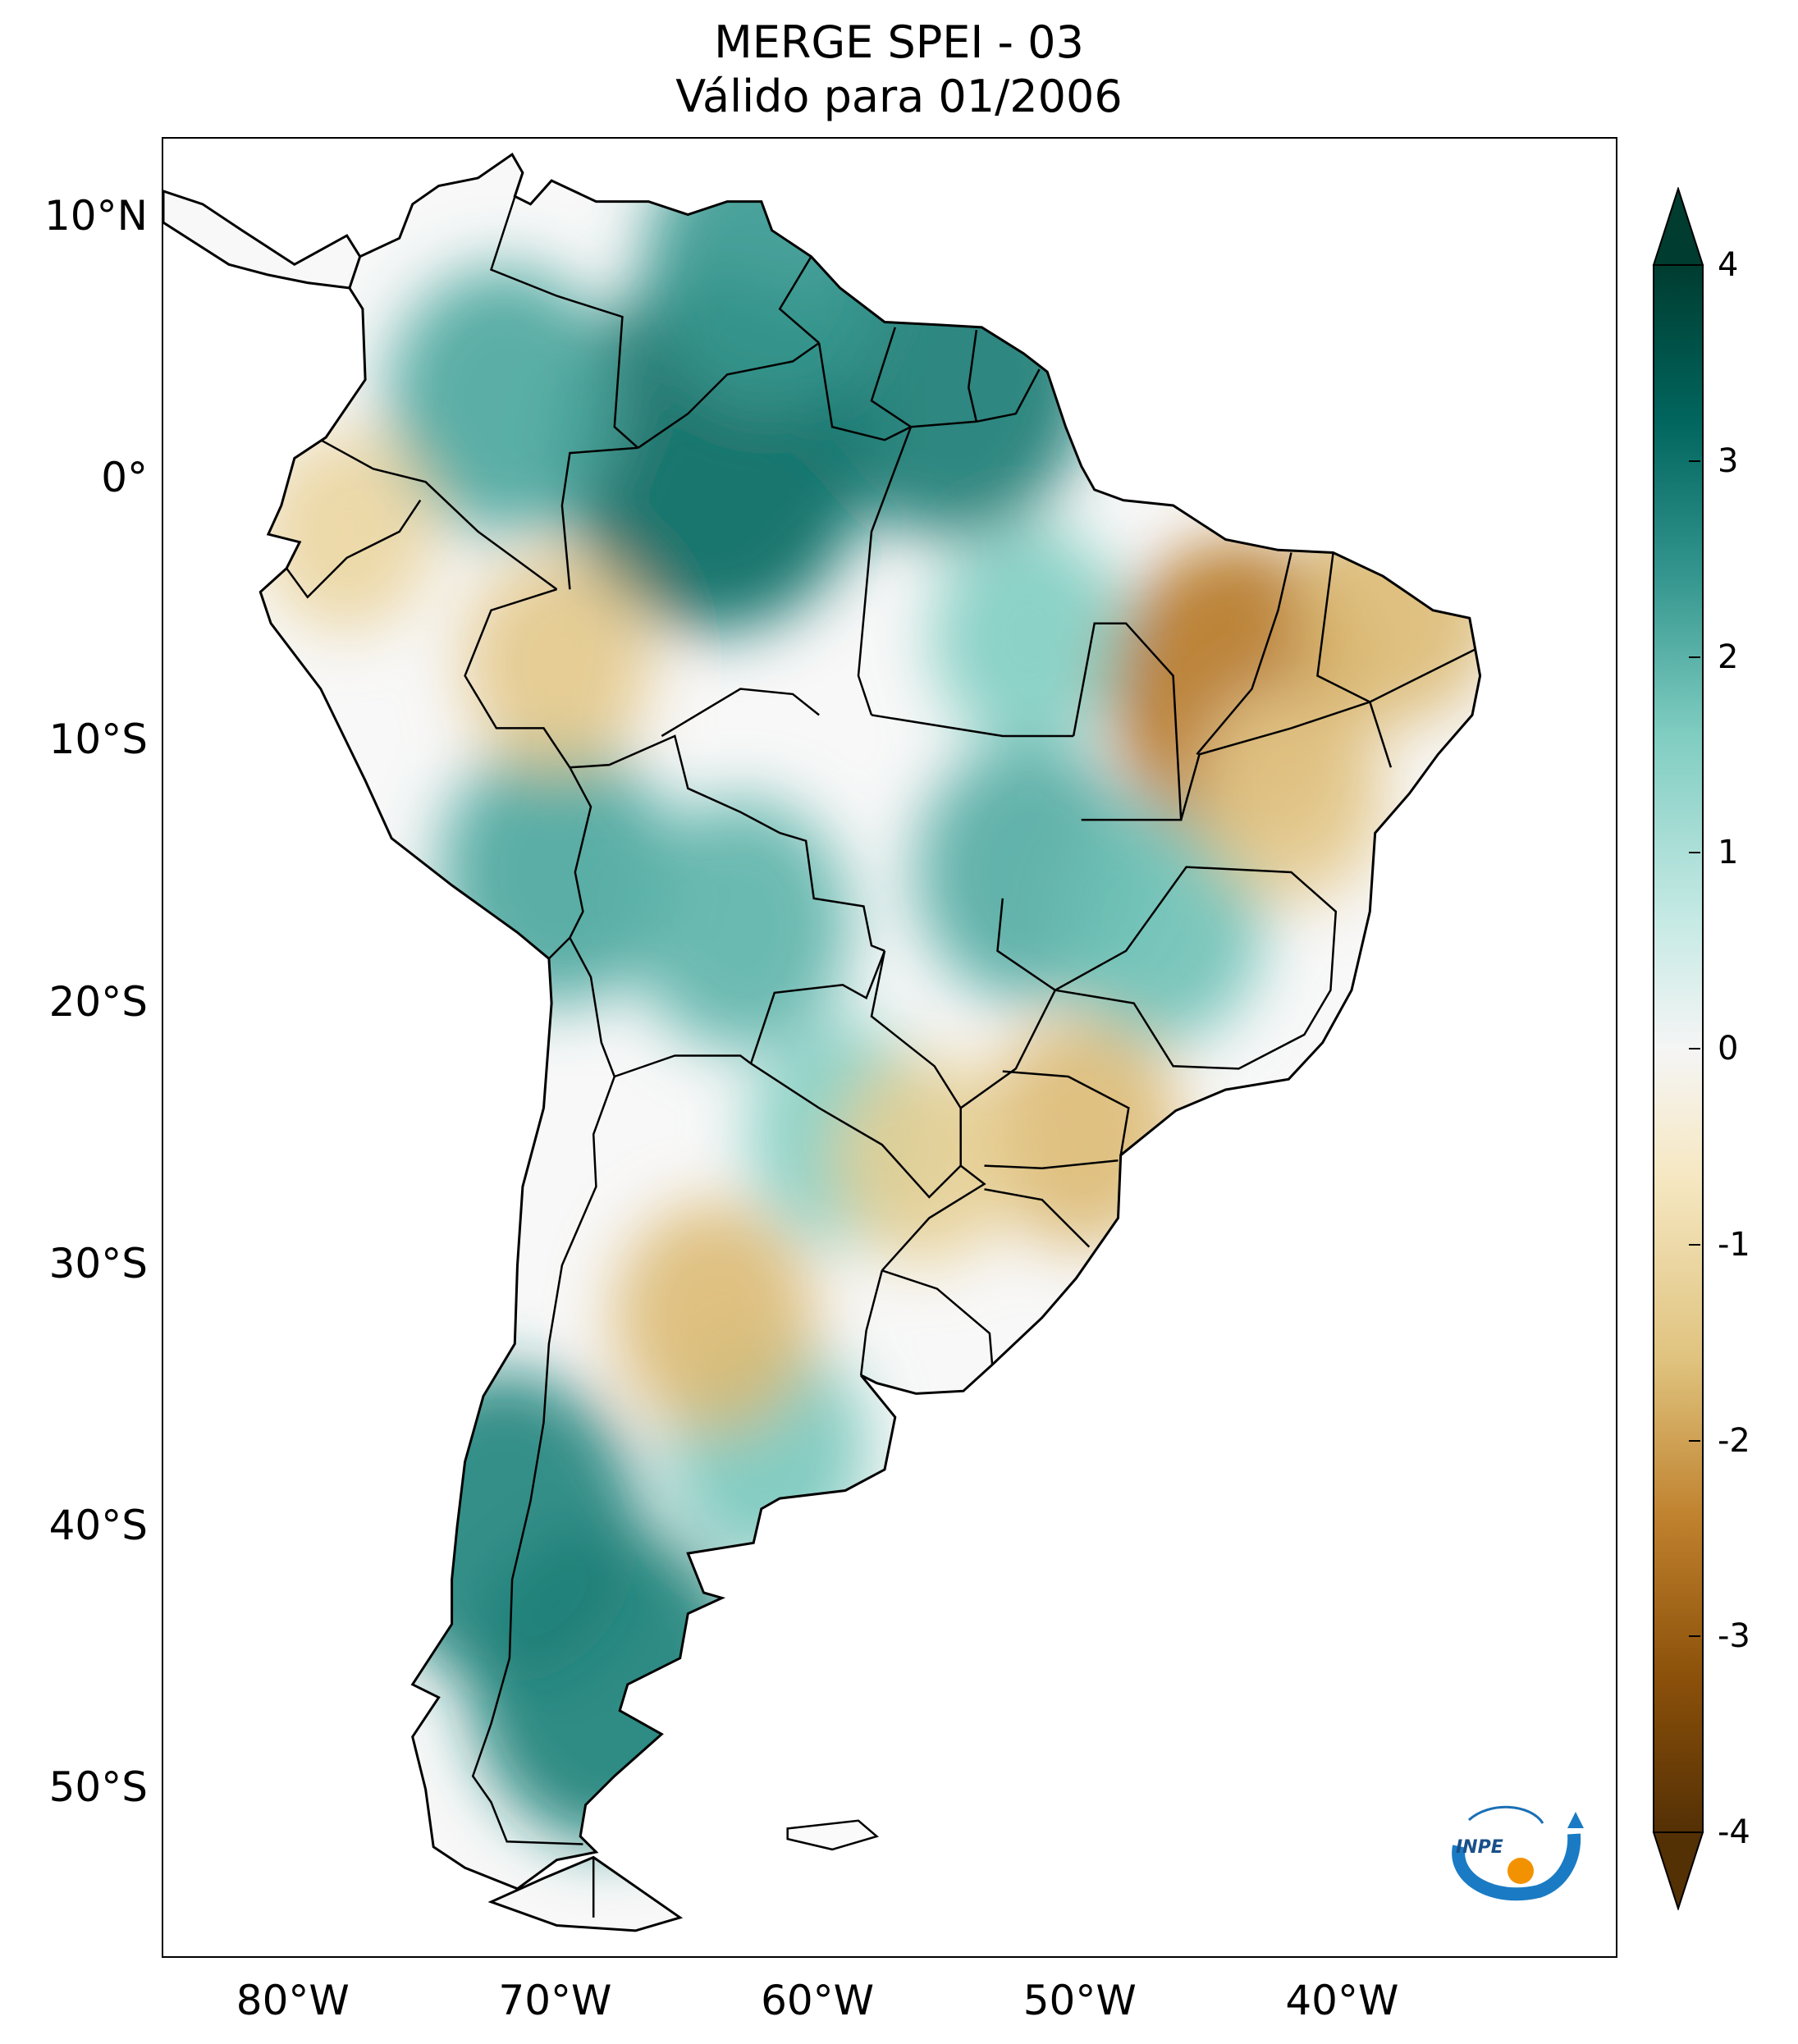  What do you see at coordinates (1728, 460) in the screenshot?
I see `colorbar-tick-label: 3` at bounding box center [1728, 460].